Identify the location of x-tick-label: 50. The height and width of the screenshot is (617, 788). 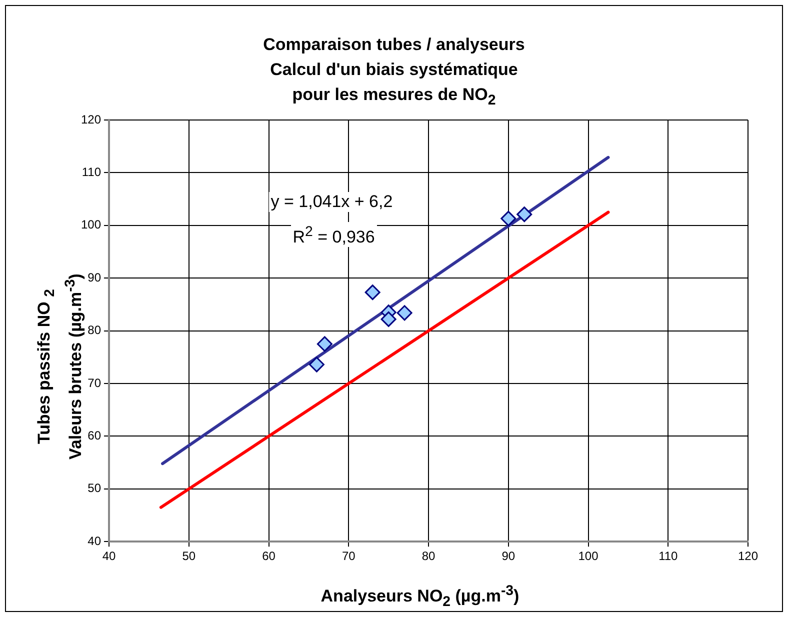
(189, 556).